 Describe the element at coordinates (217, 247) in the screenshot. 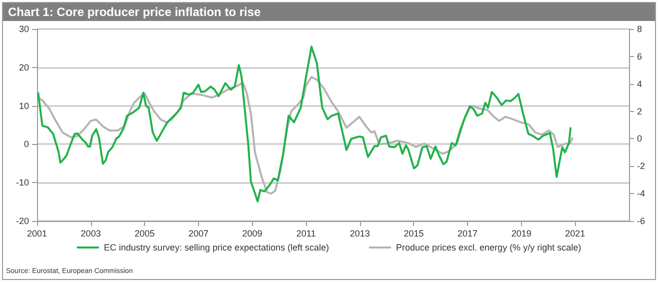

I see `legend-label: EC industry survey: selling price expectations (left scale)` at that location.